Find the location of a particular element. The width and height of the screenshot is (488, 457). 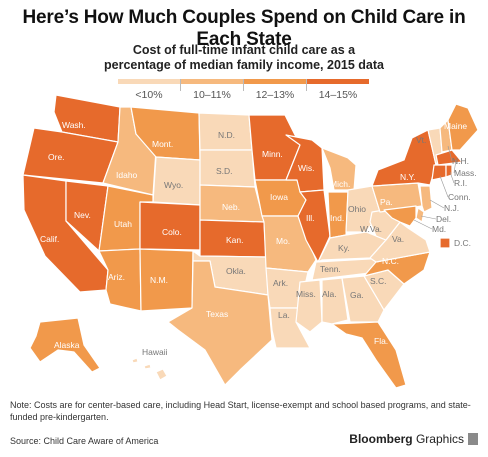

label-ill: Ill. is located at coordinates (310, 218).